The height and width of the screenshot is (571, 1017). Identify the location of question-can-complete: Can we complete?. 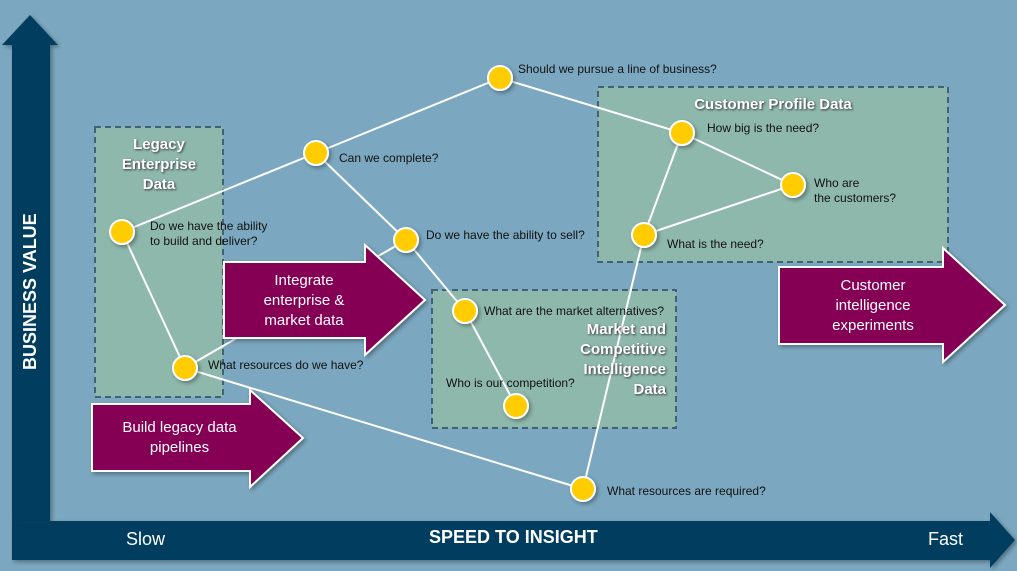
(389, 158).